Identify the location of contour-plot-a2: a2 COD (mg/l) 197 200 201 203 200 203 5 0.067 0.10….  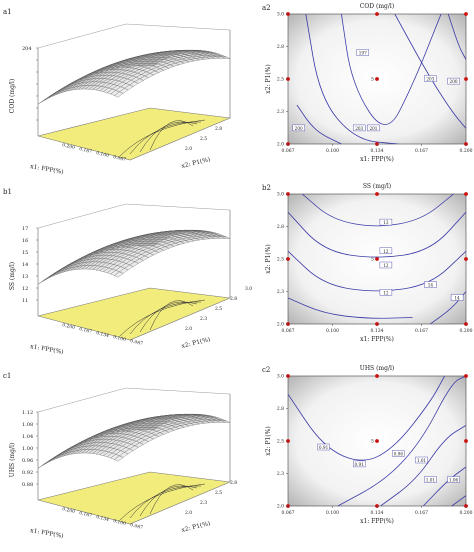
(367, 83).